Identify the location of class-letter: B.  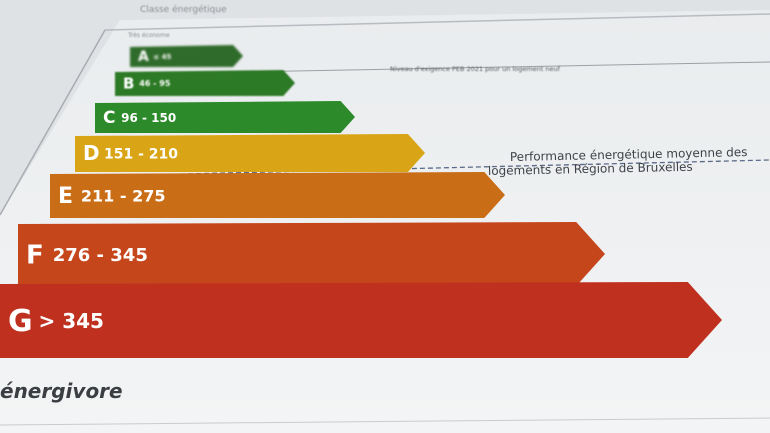
(128, 83).